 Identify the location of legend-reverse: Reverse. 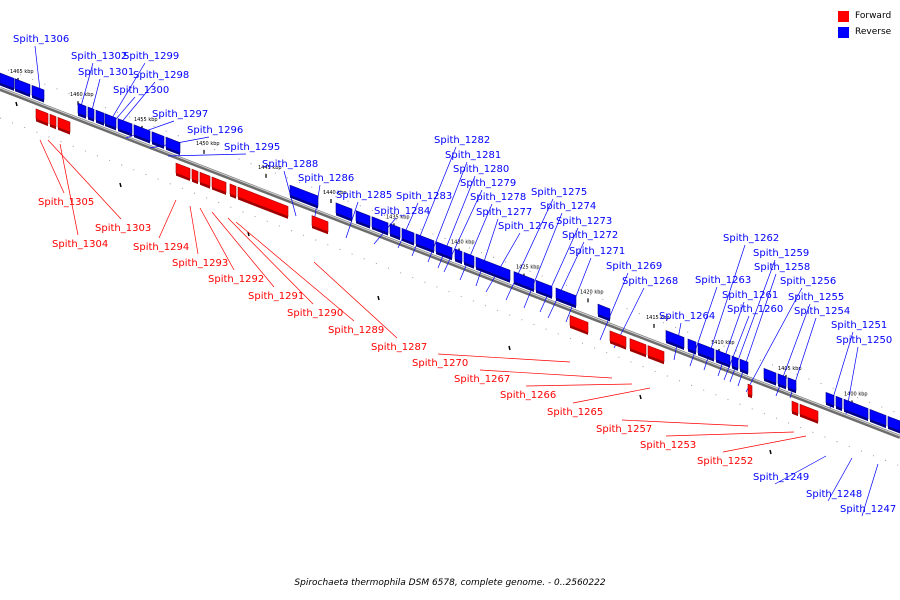
(864, 32).